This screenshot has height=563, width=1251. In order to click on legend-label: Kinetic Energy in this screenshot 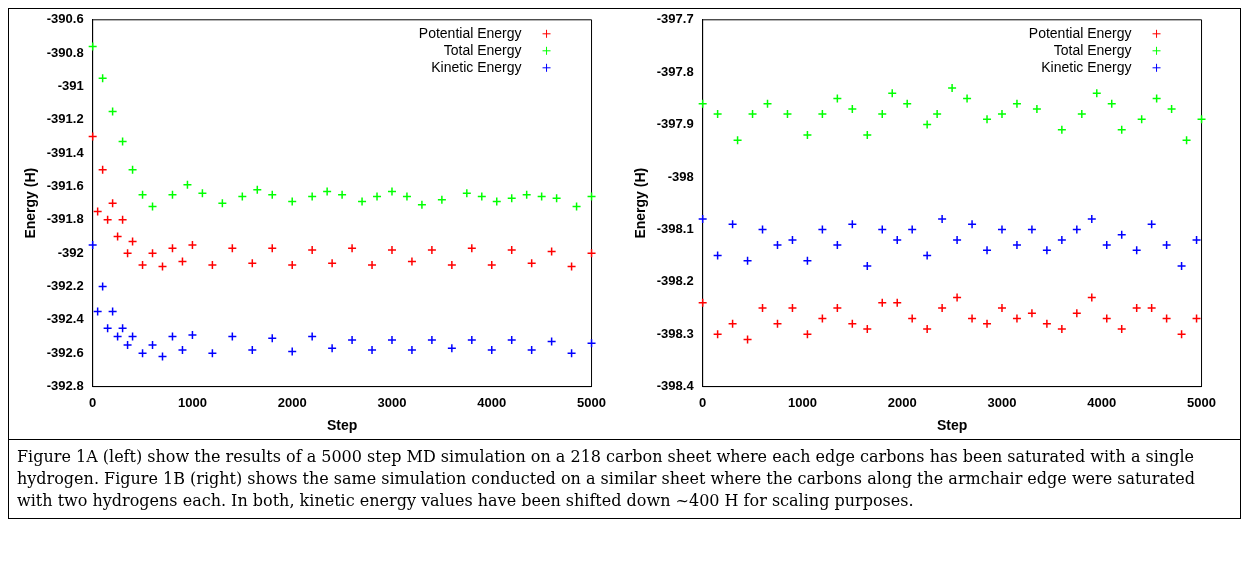, I will do `click(476, 66)`.